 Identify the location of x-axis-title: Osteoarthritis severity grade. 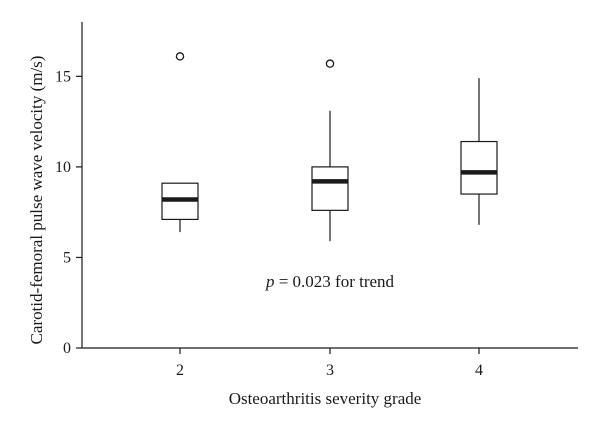
(325, 398).